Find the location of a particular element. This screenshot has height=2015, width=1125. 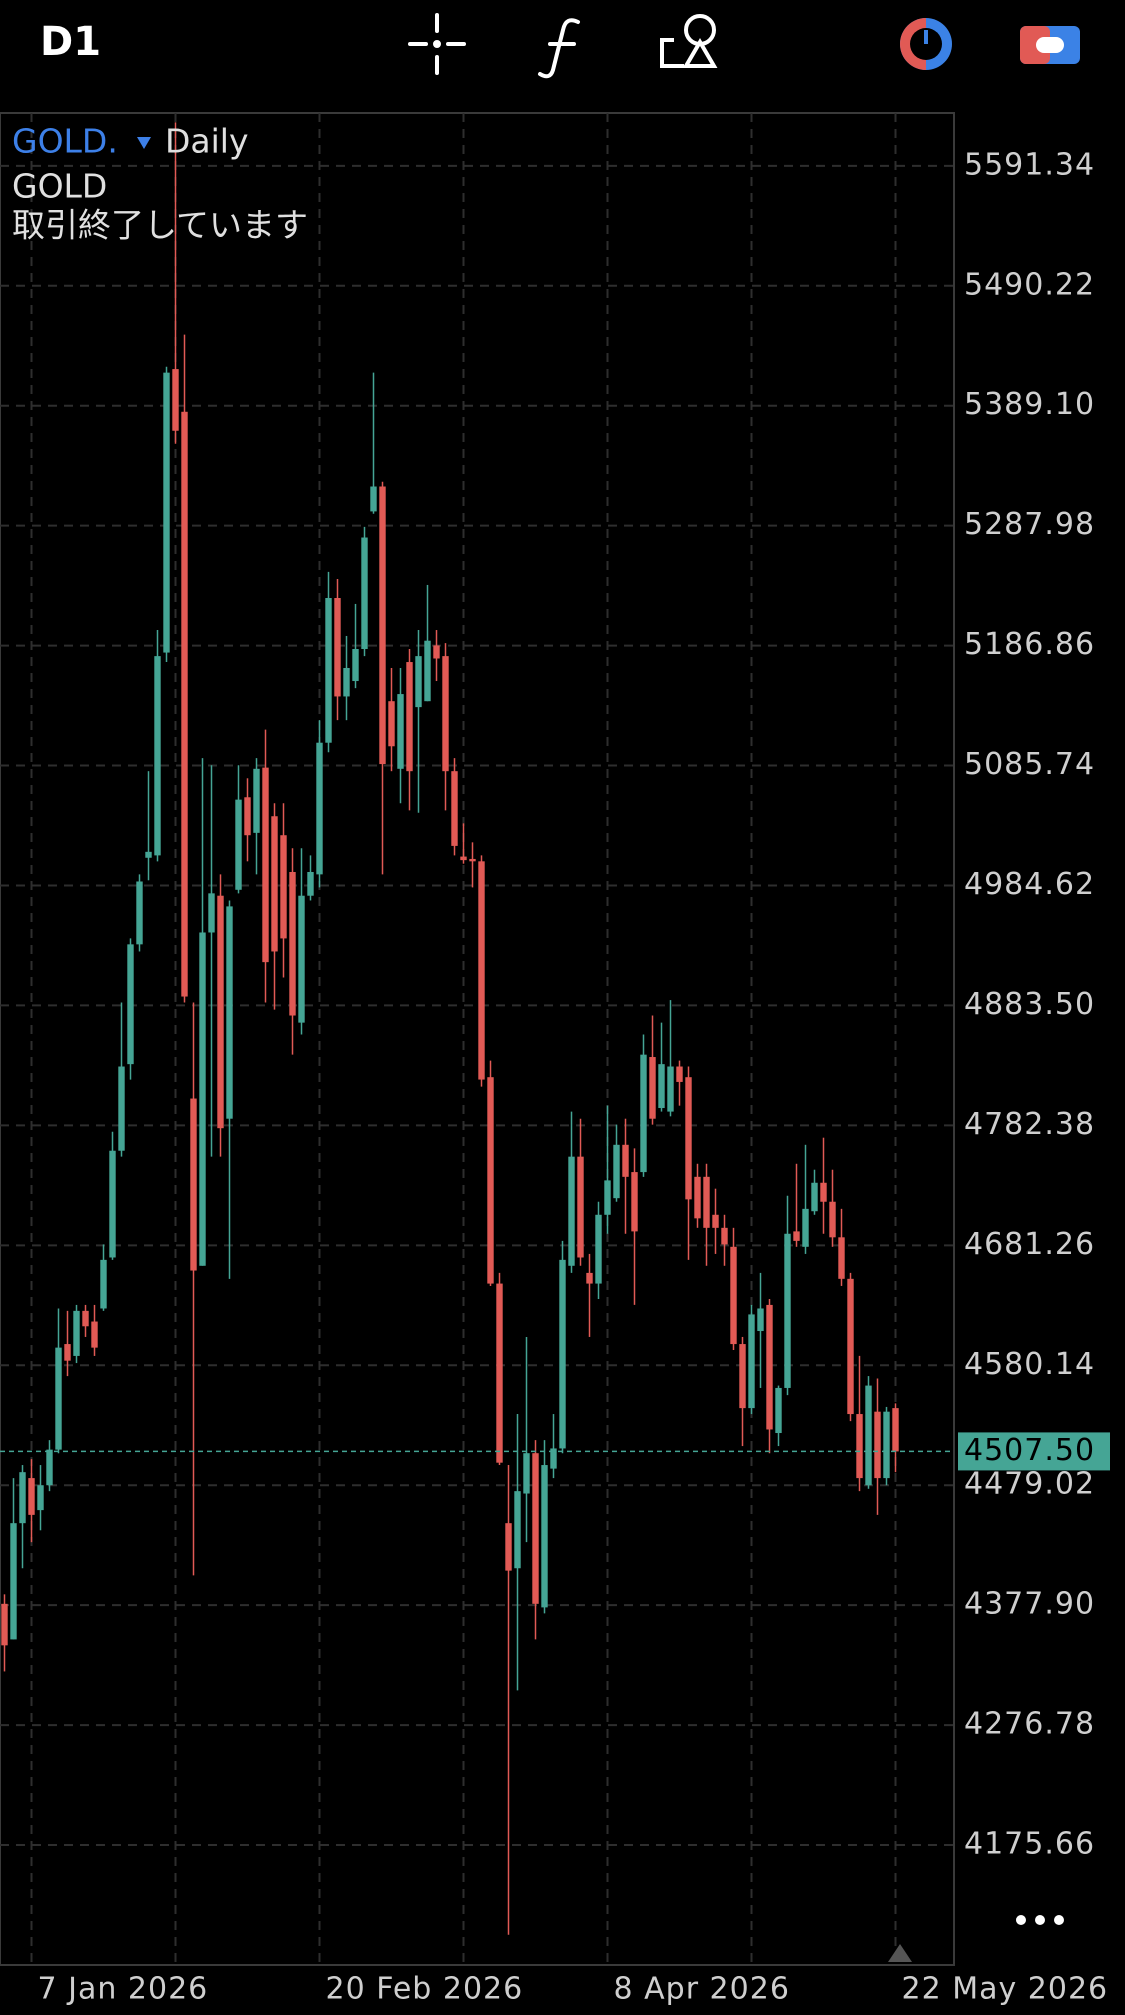

last-price-box is located at coordinates (1034, 1451).